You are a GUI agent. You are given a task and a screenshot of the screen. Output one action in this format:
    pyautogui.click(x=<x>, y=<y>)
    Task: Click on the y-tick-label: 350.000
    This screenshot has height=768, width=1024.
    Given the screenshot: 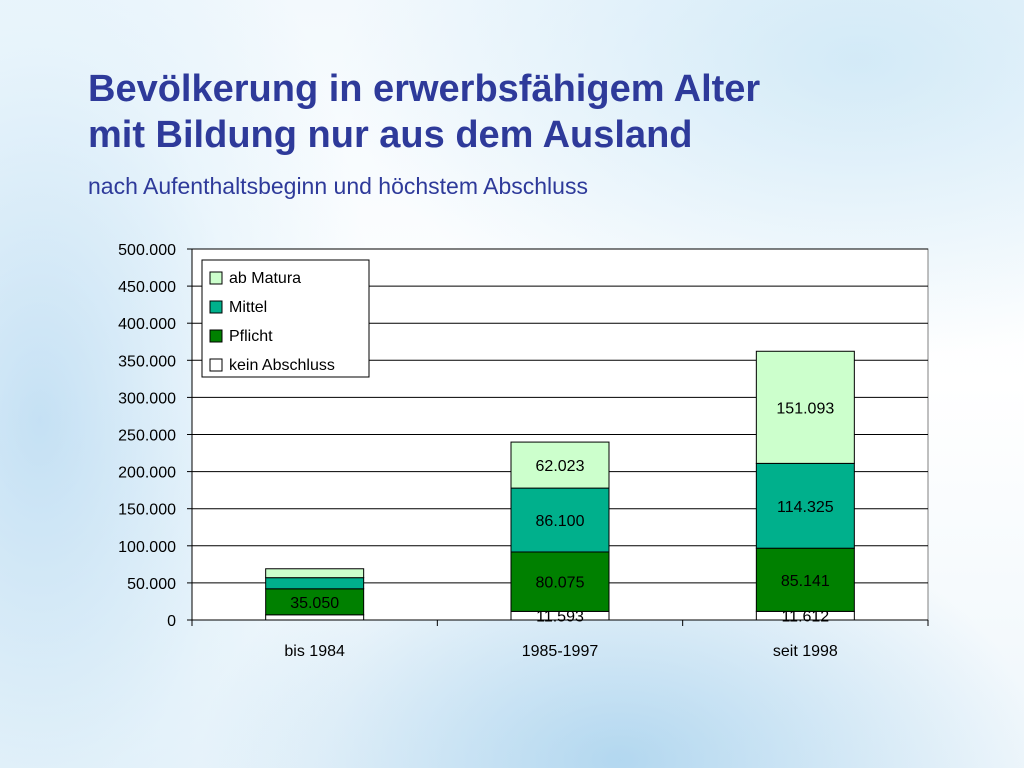 What is the action you would take?
    pyautogui.click(x=147, y=361)
    